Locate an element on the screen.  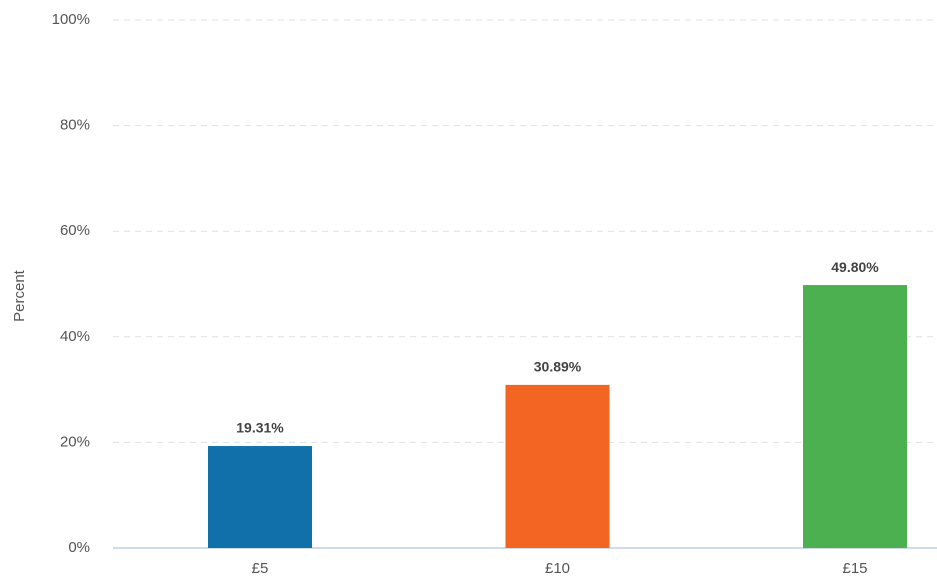
y-tick-label: 20% is located at coordinates (75, 441).